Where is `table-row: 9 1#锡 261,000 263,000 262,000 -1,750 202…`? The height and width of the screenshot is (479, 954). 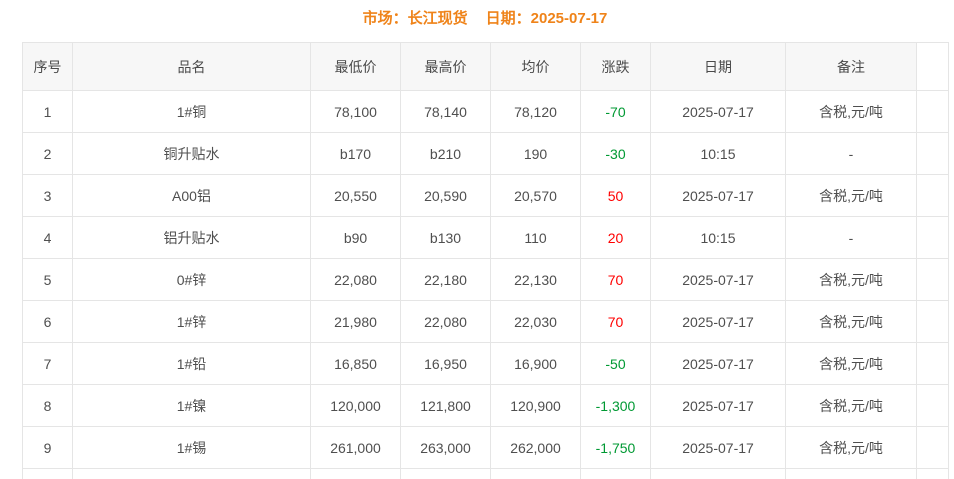
table-row: 9 1#锡 261,000 263,000 262,000 -1,750 202… is located at coordinates (485, 447).